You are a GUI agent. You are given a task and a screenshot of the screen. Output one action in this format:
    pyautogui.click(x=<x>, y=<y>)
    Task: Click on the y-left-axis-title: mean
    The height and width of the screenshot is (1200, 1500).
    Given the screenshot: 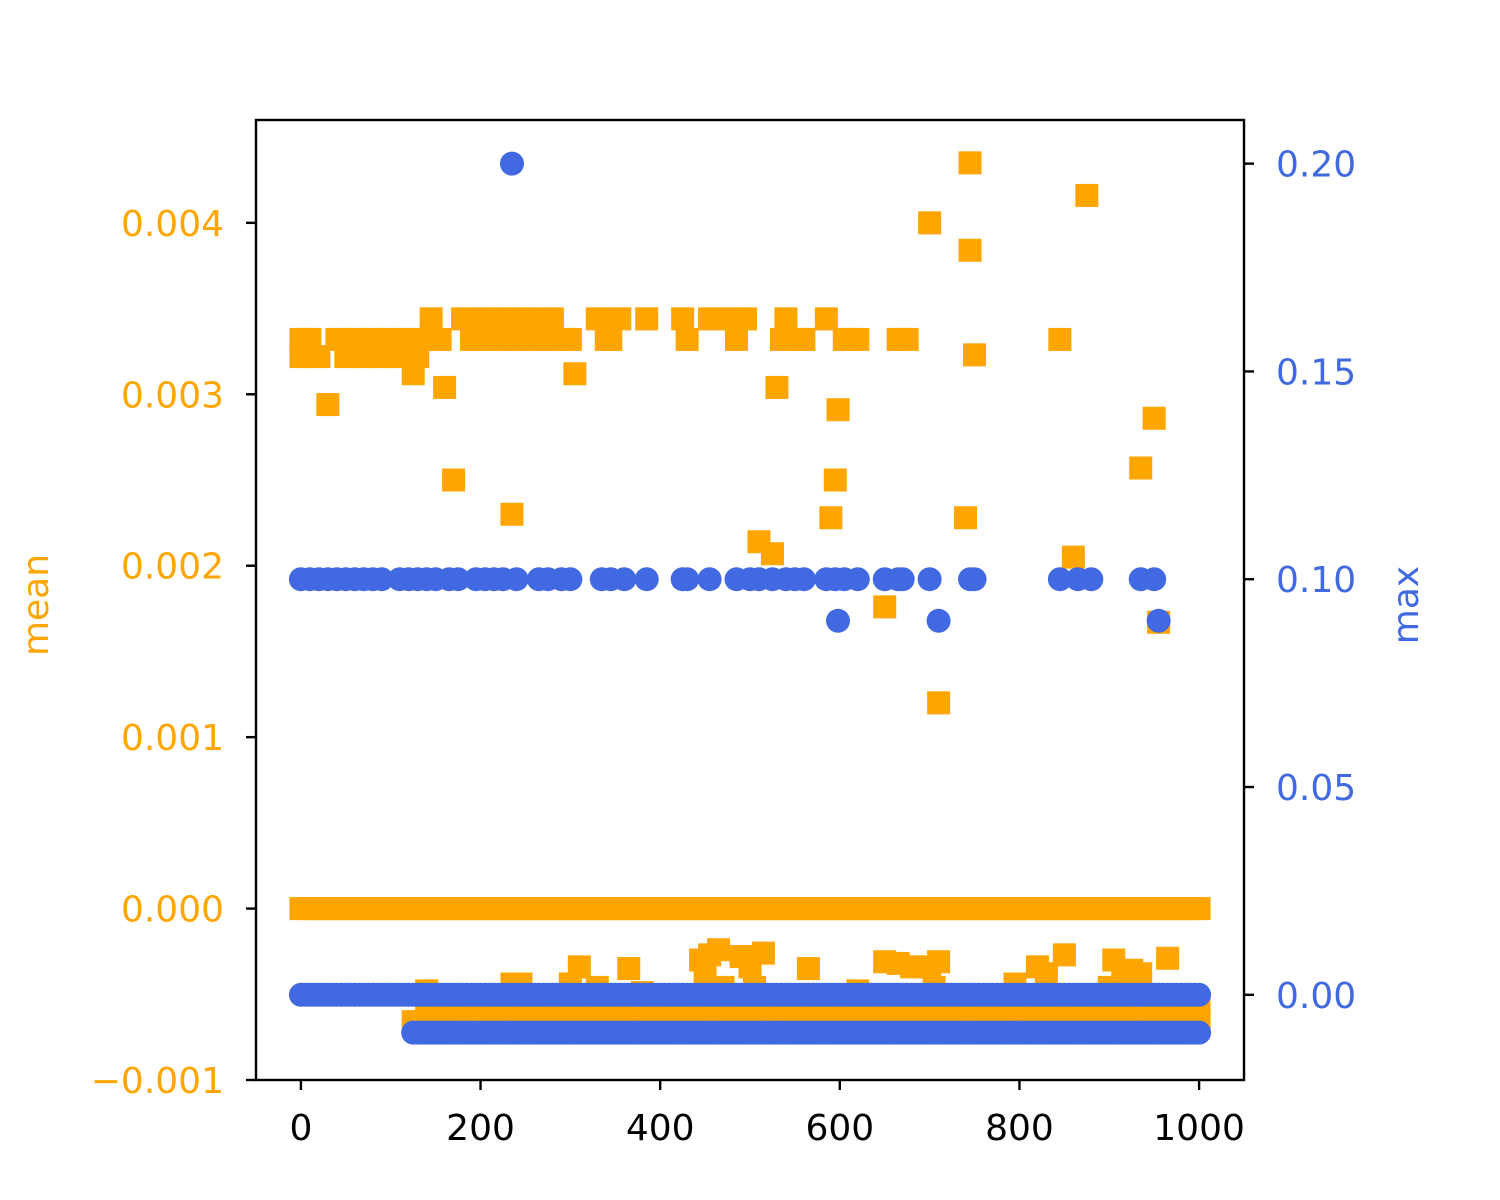 What is the action you would take?
    pyautogui.click(x=36, y=605)
    